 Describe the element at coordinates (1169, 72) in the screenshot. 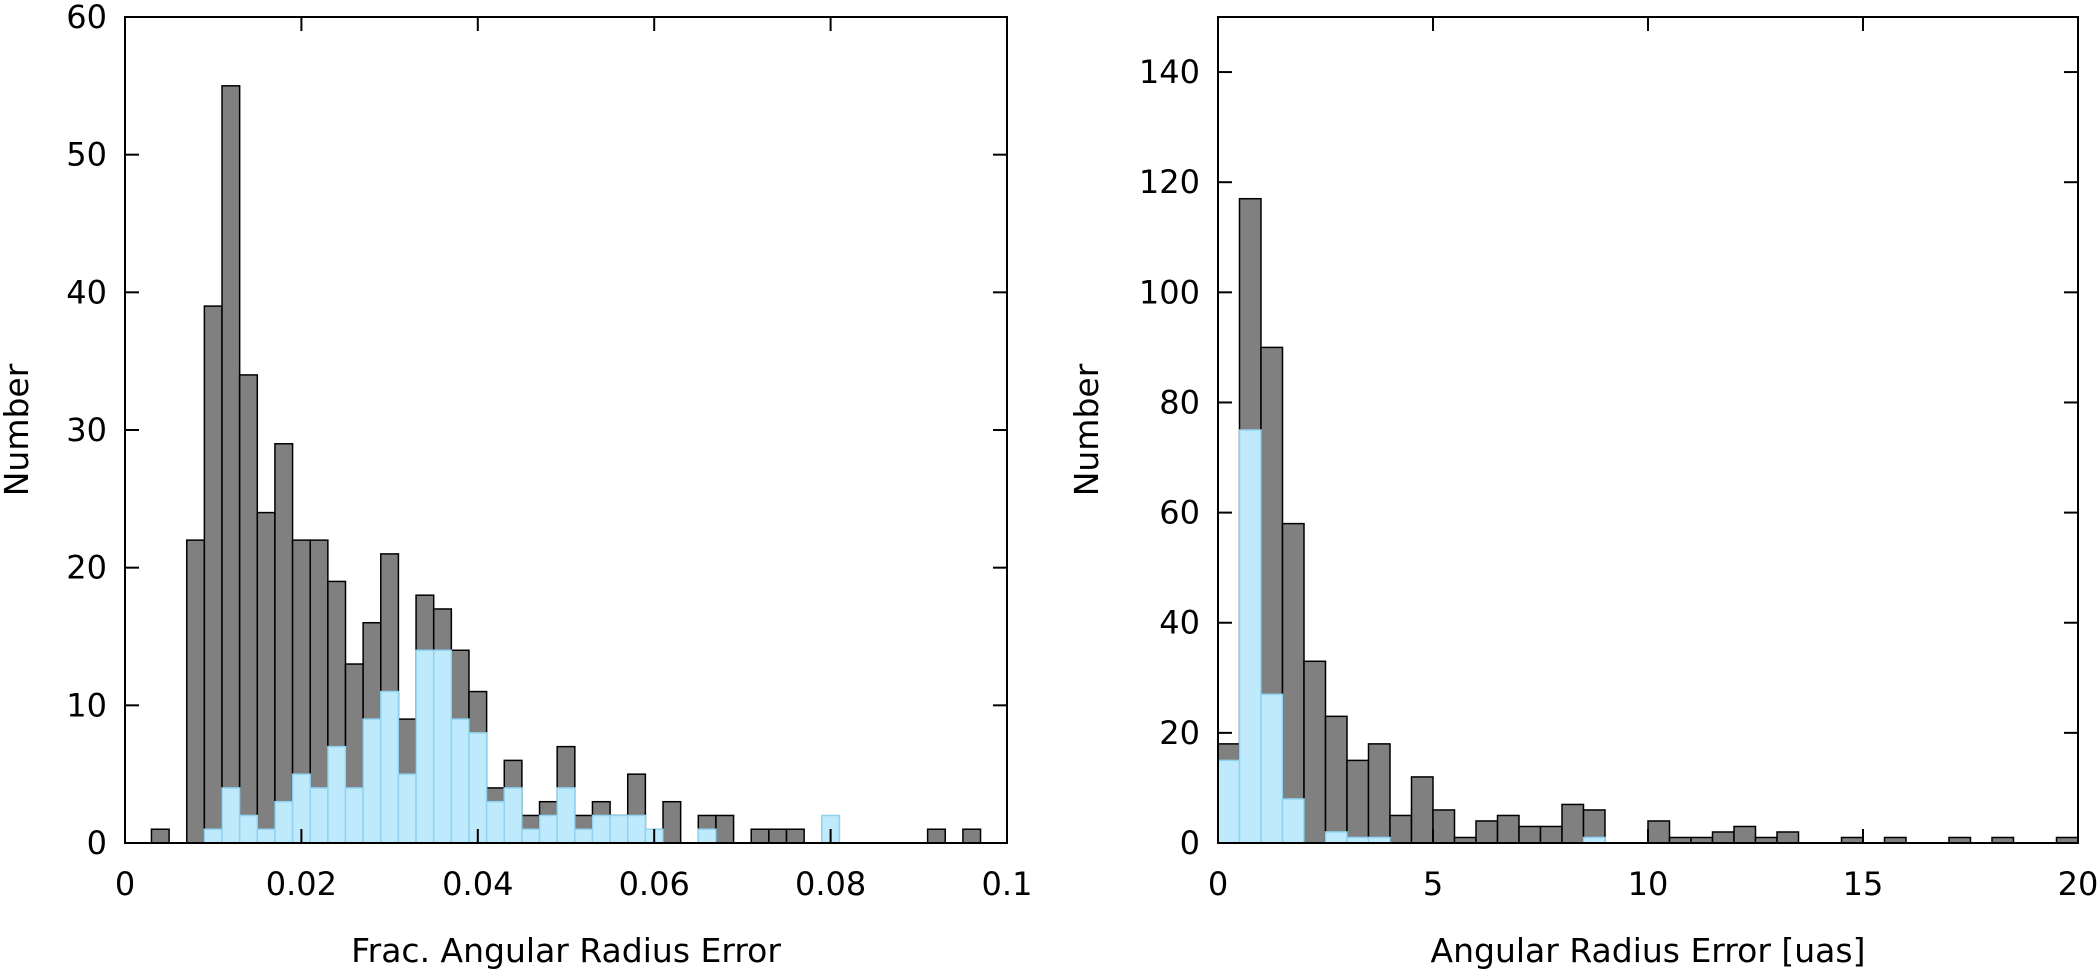

I see `y-tick-label: 140` at that location.